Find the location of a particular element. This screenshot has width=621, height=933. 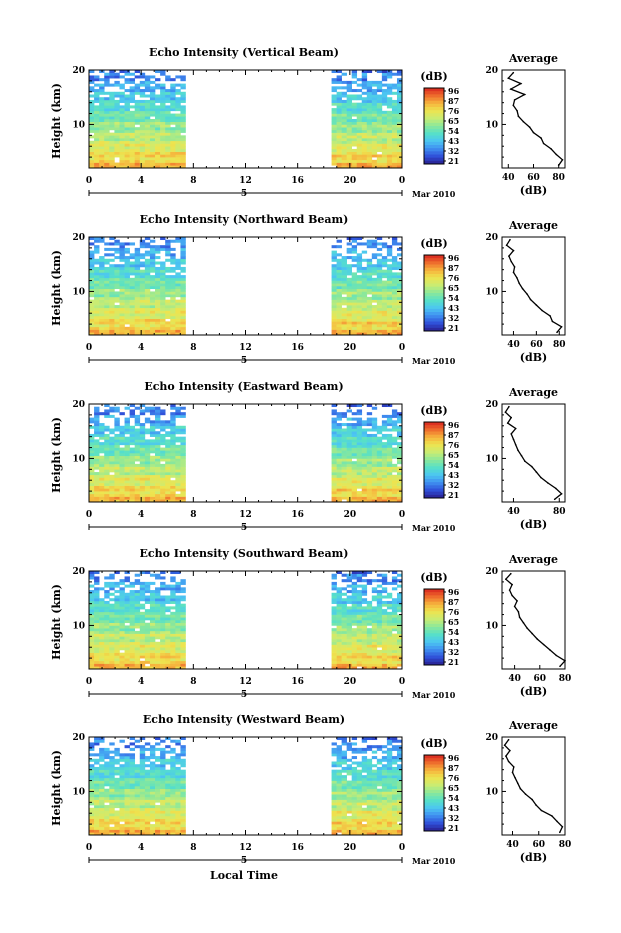

colorbar-tick-label: 87 is located at coordinates (453, 101).